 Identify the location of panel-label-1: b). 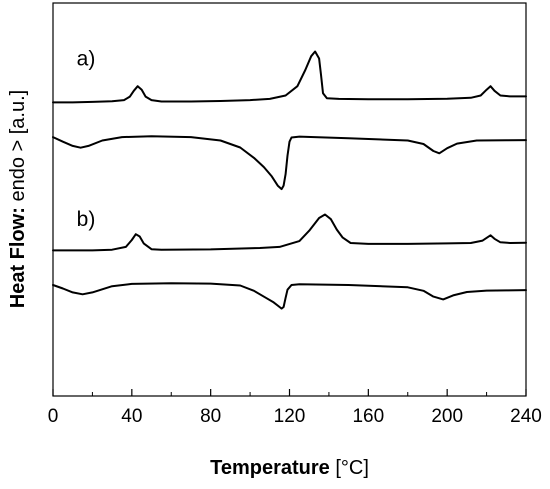
(86, 219).